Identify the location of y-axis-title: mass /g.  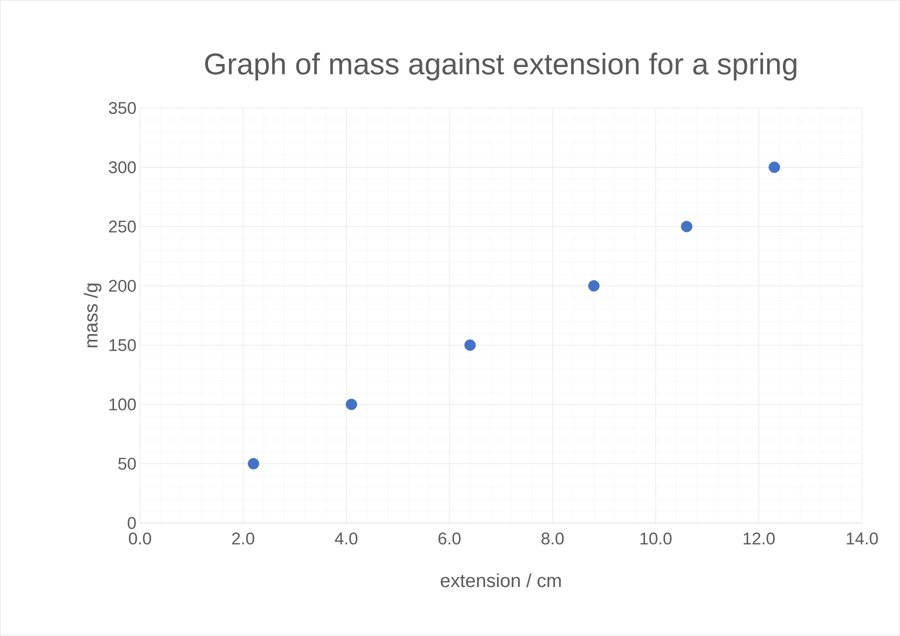
(93, 316).